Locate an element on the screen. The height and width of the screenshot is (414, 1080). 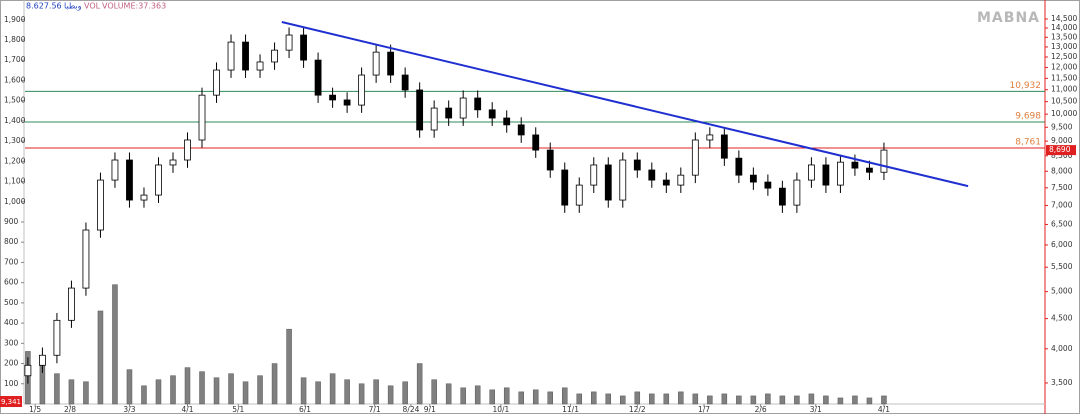
y-tick-label: 4,000 is located at coordinates (1062, 348).